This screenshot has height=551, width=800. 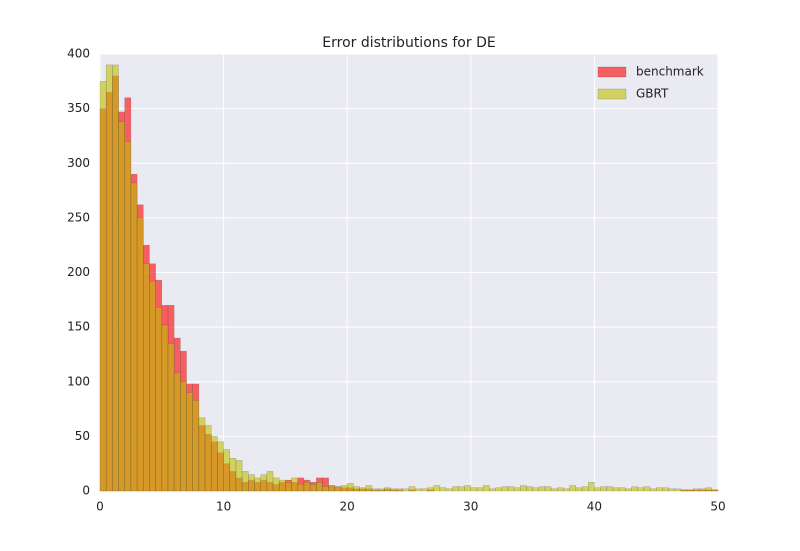 What do you see at coordinates (347, 507) in the screenshot?
I see `x-tick-label: 20` at bounding box center [347, 507].